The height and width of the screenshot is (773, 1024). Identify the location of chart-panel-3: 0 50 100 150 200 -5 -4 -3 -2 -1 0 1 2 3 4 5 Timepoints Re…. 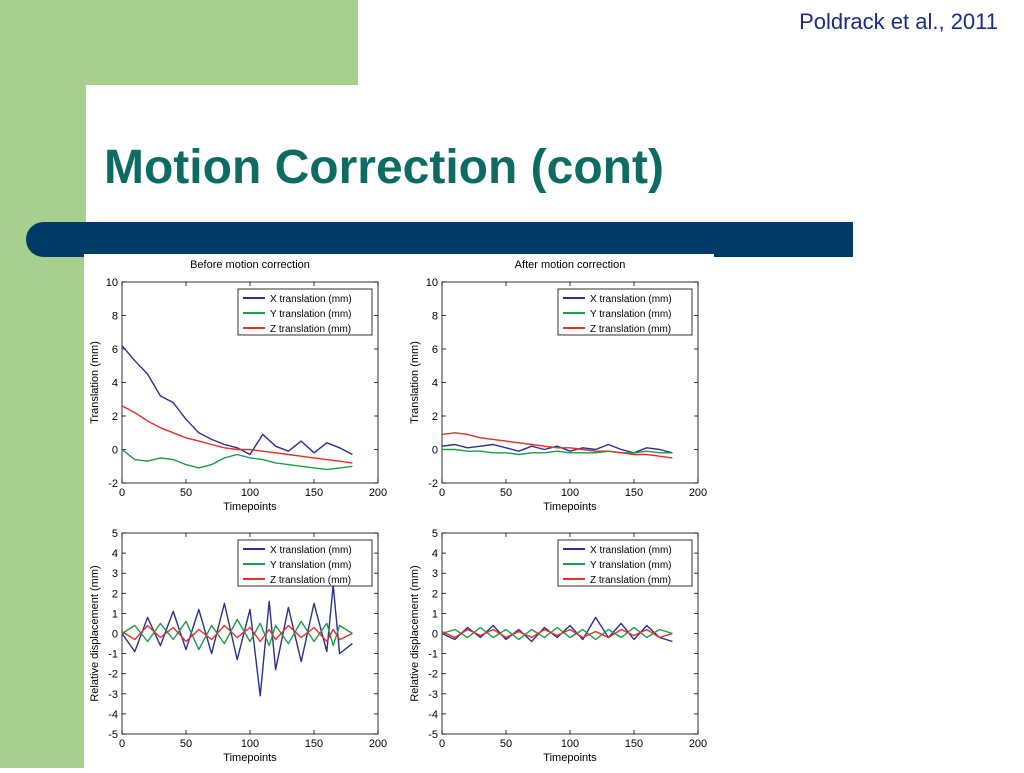
(238, 646).